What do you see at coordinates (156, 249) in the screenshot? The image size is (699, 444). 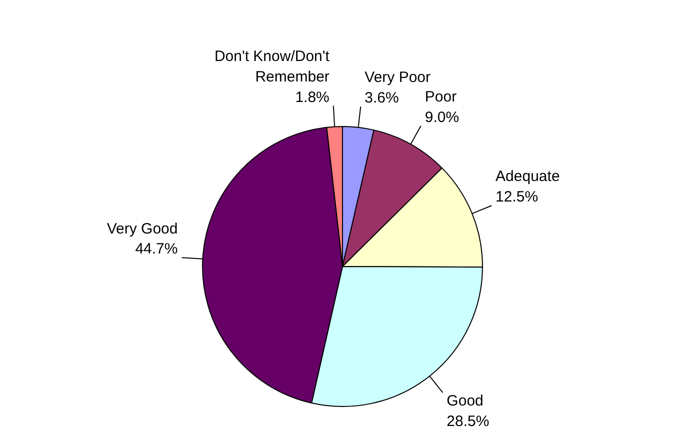 I see `data-label: 44.7%` at bounding box center [156, 249].